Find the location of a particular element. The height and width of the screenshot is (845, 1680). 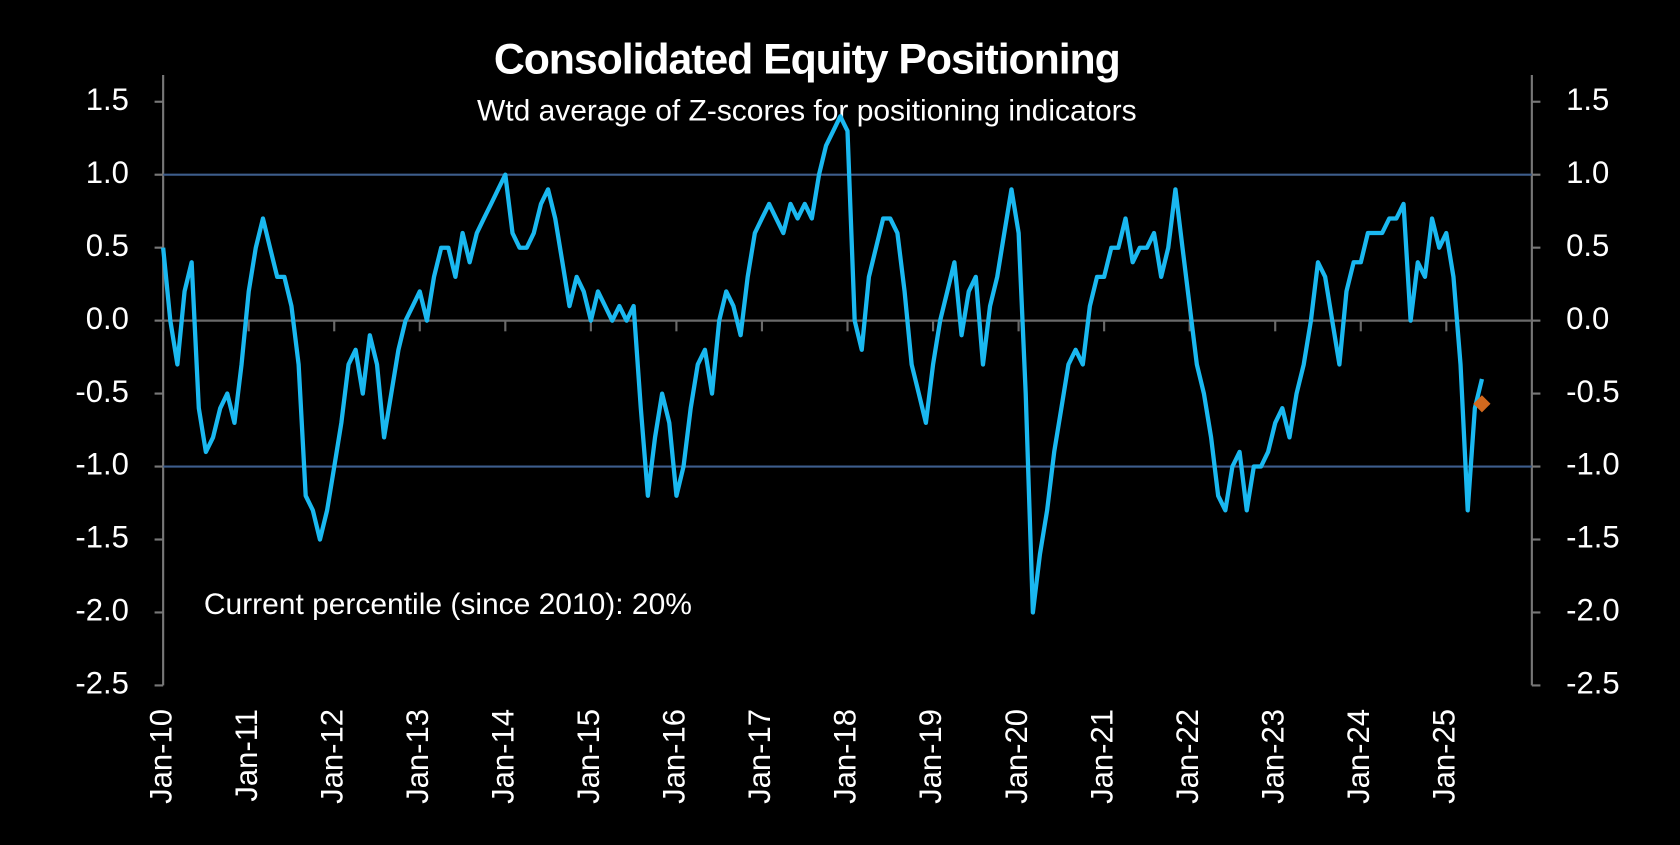

x-tick-label: Jan-25 is located at coordinates (1444, 756).